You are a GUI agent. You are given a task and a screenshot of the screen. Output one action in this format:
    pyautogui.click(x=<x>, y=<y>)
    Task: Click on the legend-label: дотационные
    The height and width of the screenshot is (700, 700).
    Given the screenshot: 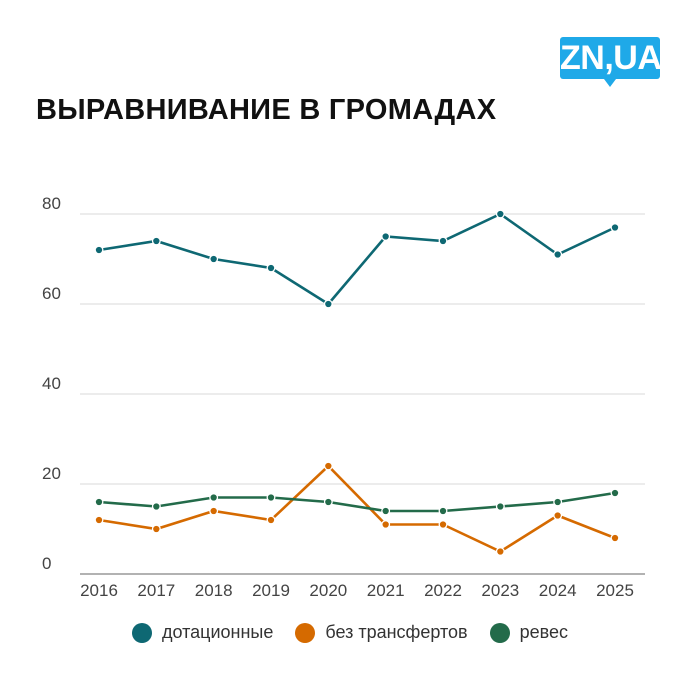 What is the action you would take?
    pyautogui.click(x=217, y=632)
    